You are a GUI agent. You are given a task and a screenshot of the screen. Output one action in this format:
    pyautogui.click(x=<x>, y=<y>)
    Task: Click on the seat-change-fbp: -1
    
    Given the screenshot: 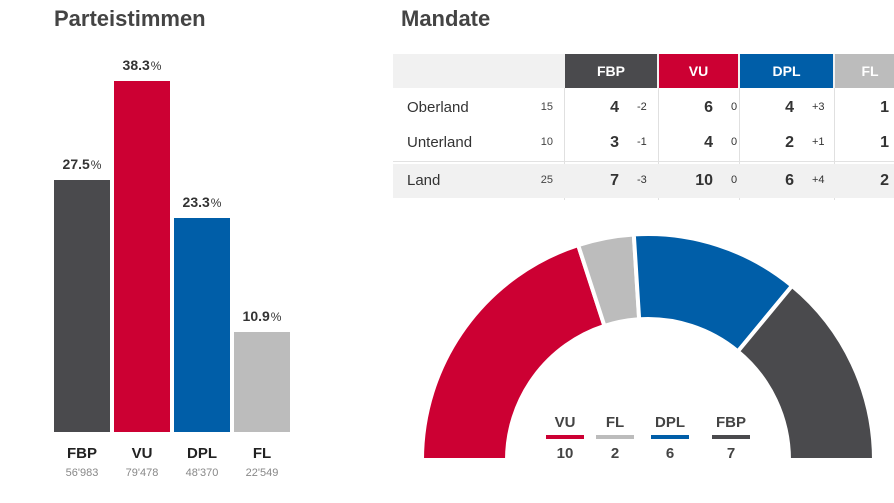 What is the action you would take?
    pyautogui.click(x=642, y=142)
    